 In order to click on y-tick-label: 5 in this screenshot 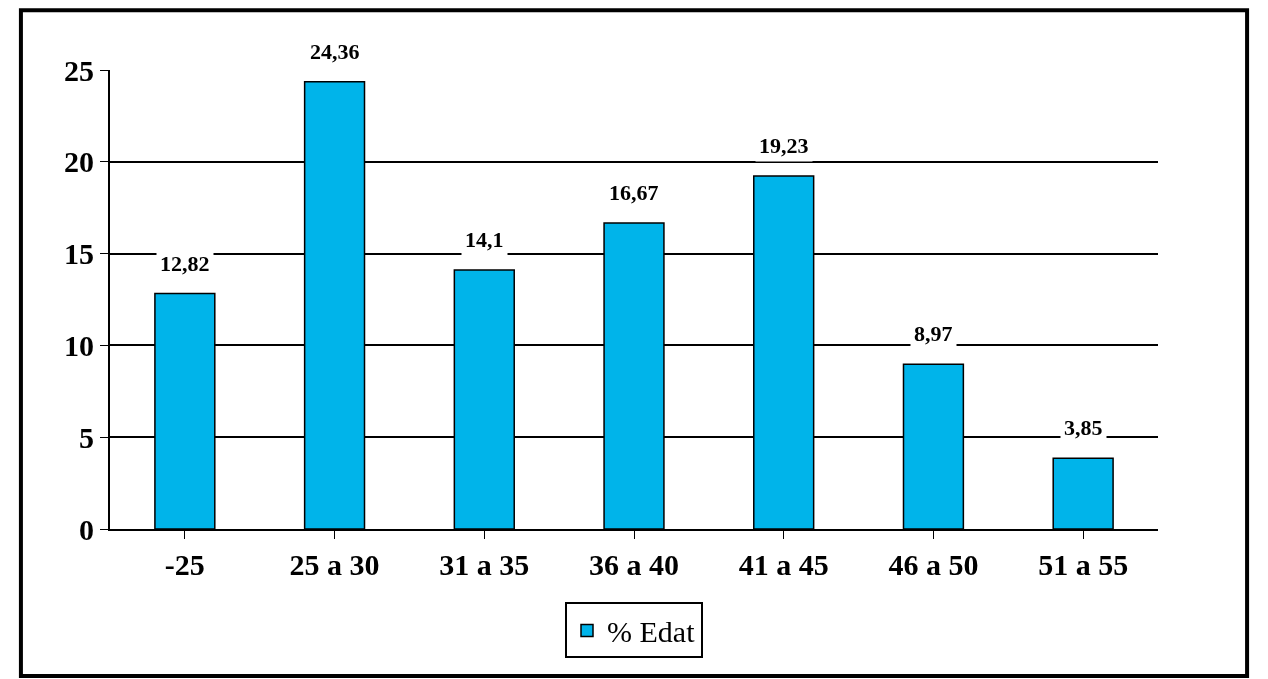, I will do `click(86, 437)`.